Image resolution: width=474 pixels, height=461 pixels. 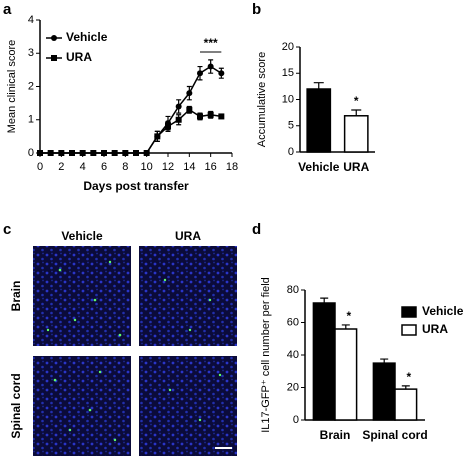 What do you see at coordinates (83, 167) in the screenshot?
I see `x-tick-label: 4` at bounding box center [83, 167].